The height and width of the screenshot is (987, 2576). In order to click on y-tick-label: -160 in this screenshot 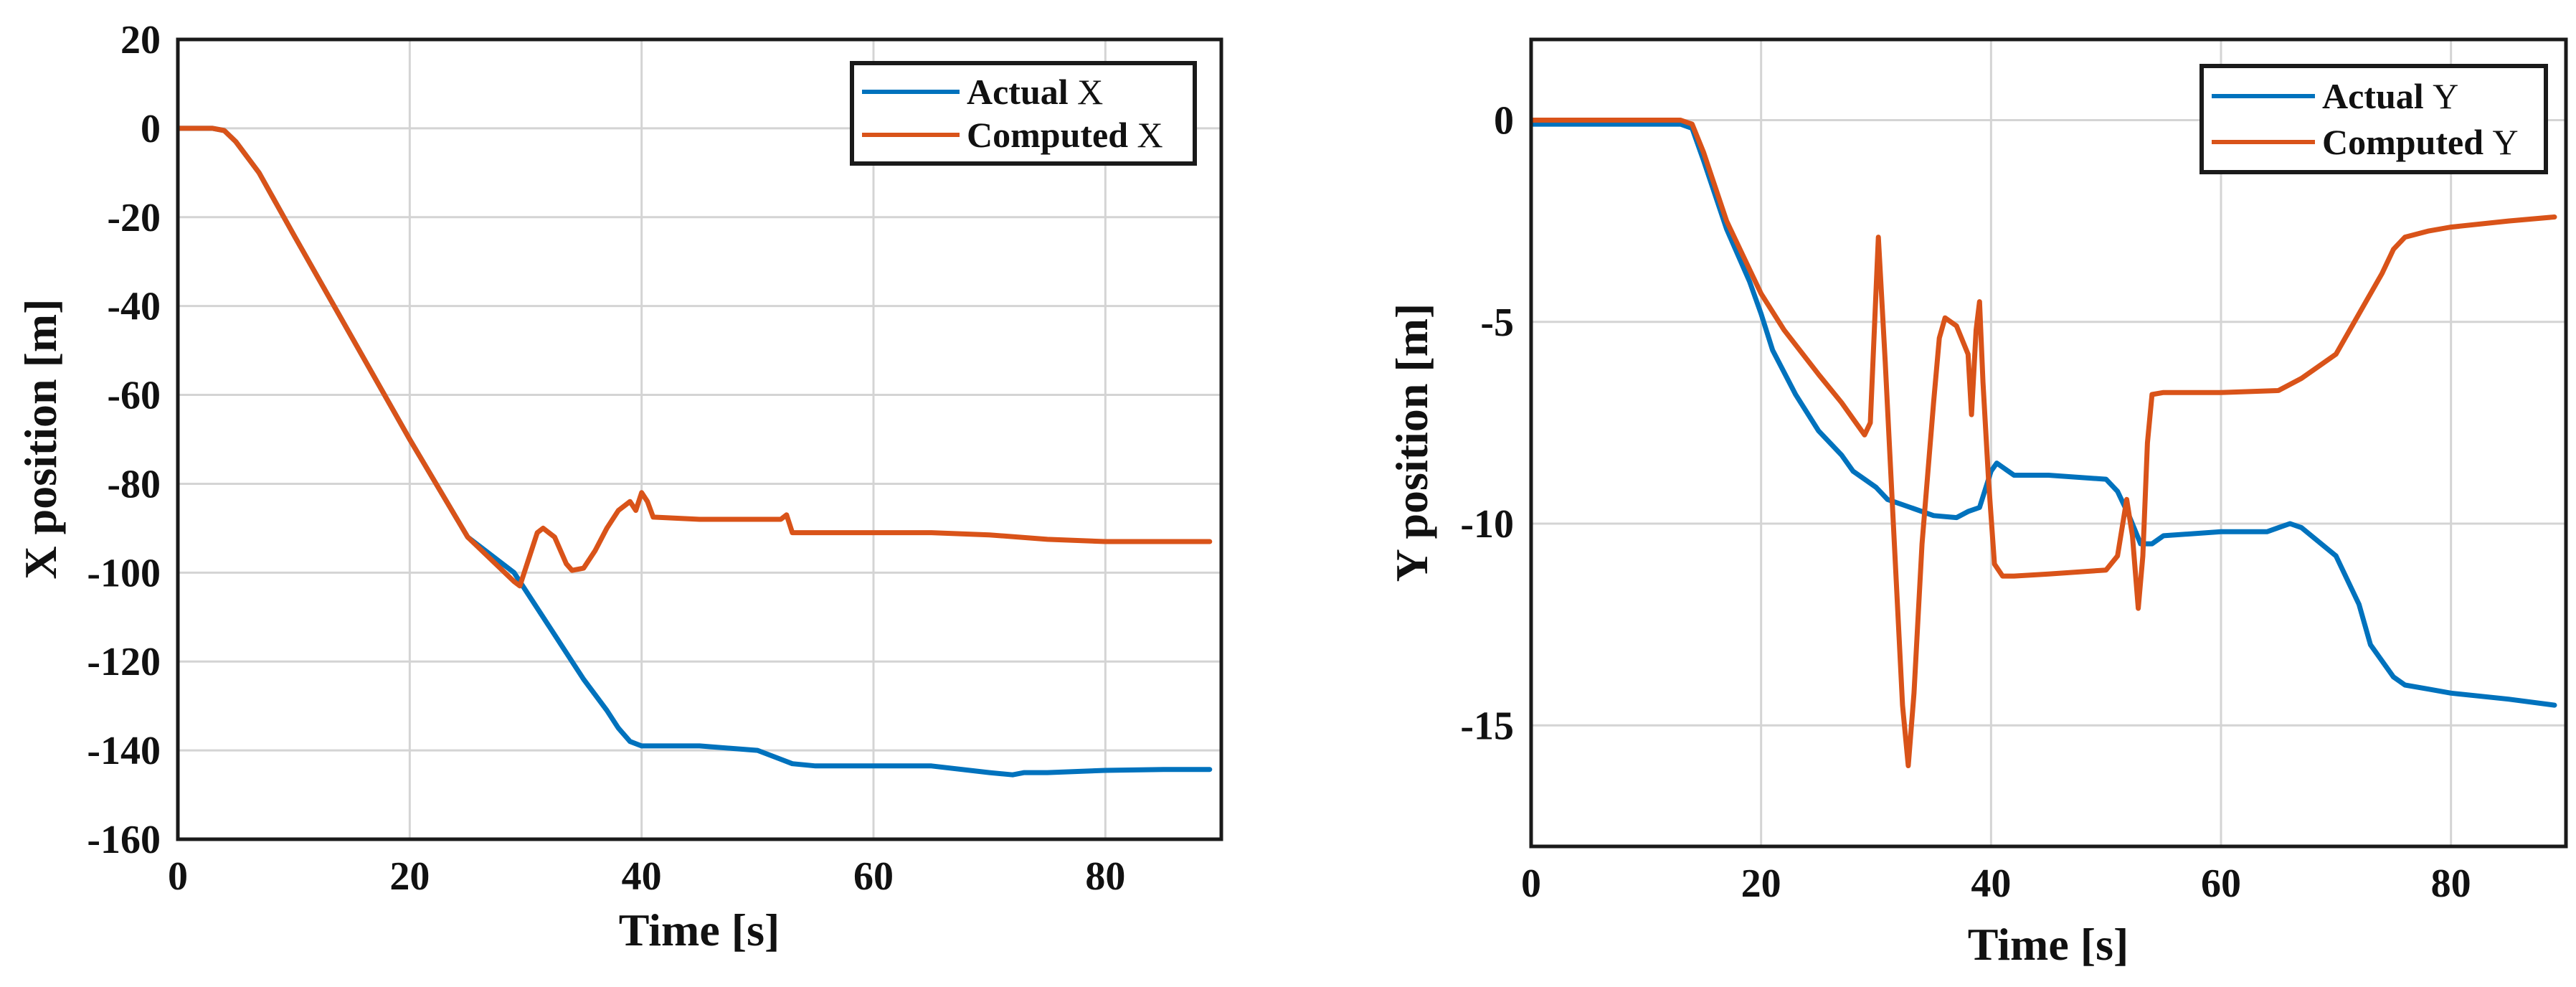, I will do `click(124, 840)`.